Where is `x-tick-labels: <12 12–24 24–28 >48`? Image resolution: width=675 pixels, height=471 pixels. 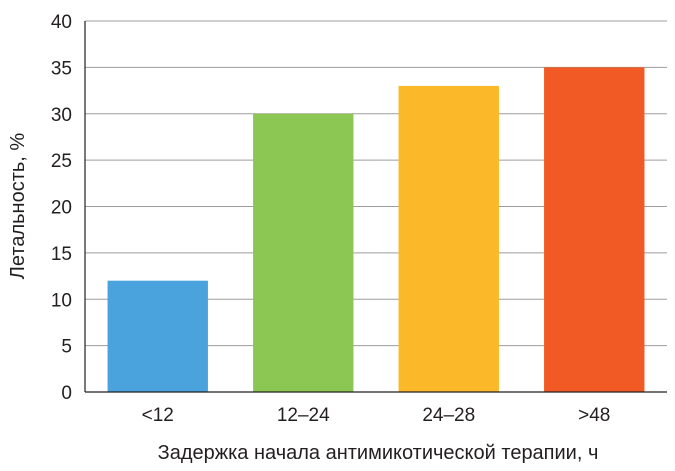
x-tick-labels: <12 12–24 24–28 >48 is located at coordinates (376, 415).